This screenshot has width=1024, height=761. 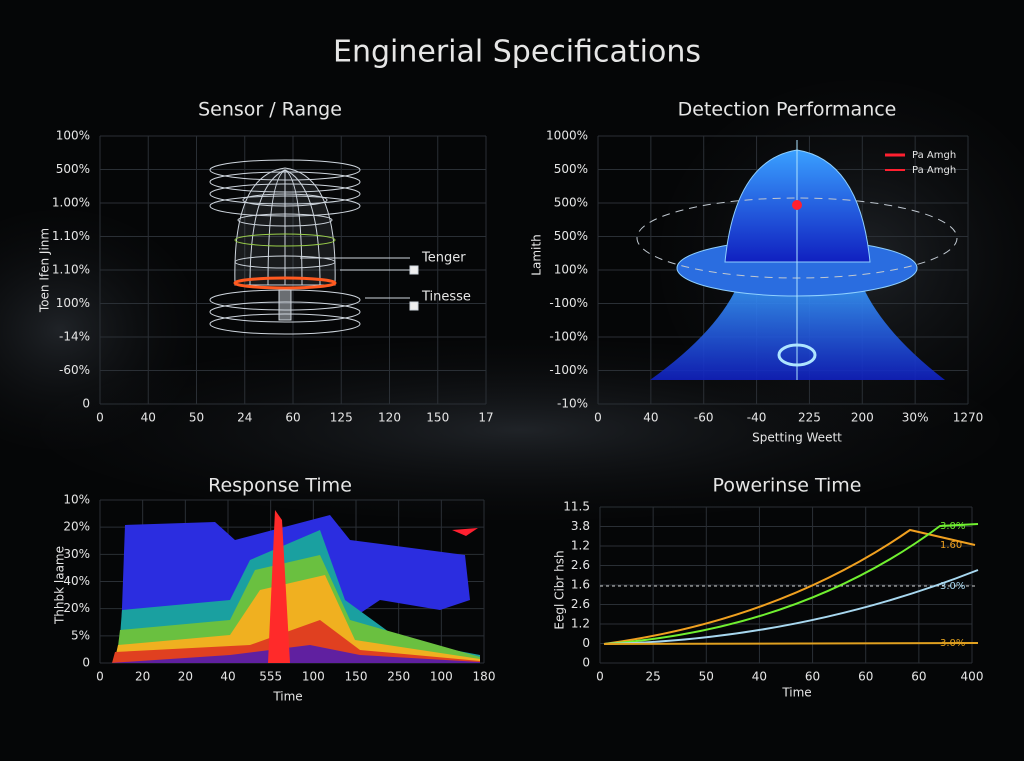 What do you see at coordinates (443, 258) in the screenshot?
I see `annotation: Tenger` at bounding box center [443, 258].